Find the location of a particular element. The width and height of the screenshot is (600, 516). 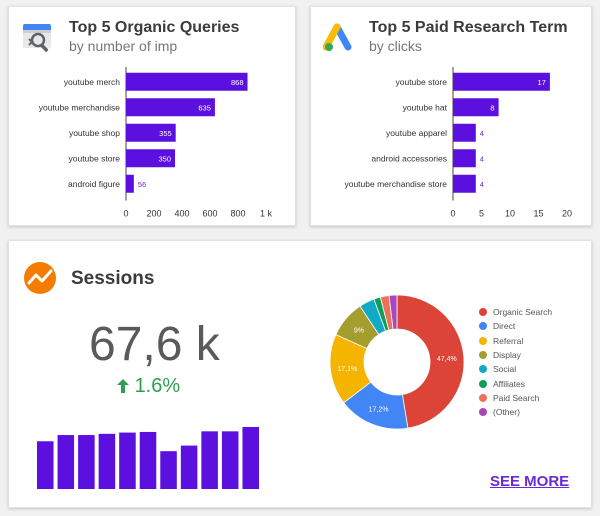

bar-value-label: 868 is located at coordinates (237, 82).